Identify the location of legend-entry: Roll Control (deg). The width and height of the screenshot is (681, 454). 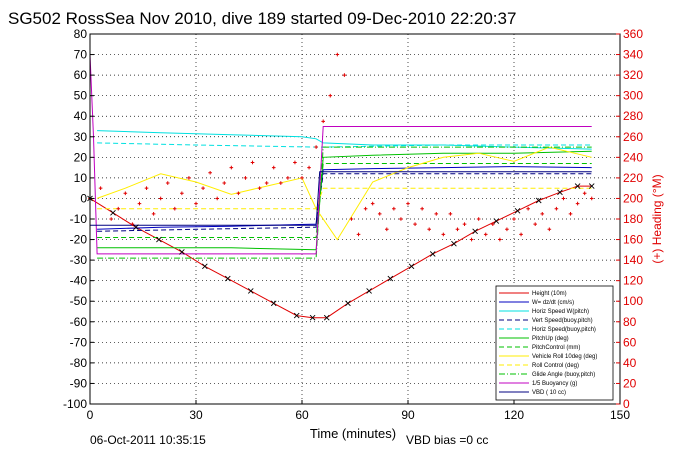
(555, 366).